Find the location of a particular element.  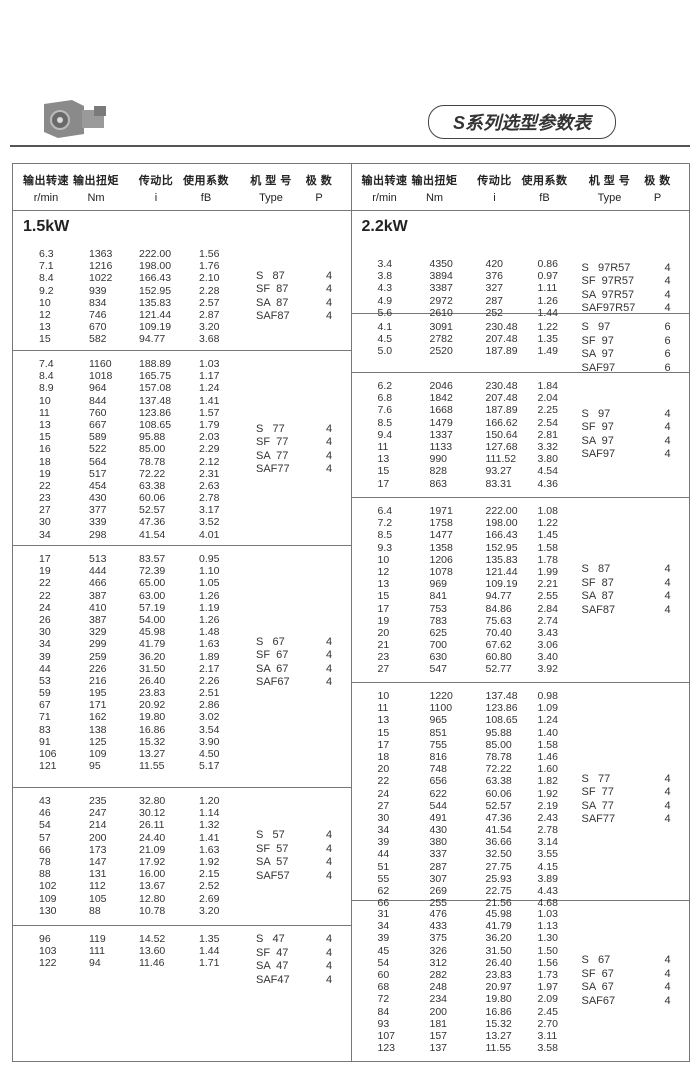

cell-speed: 6.4 is located at coordinates (385, 511).